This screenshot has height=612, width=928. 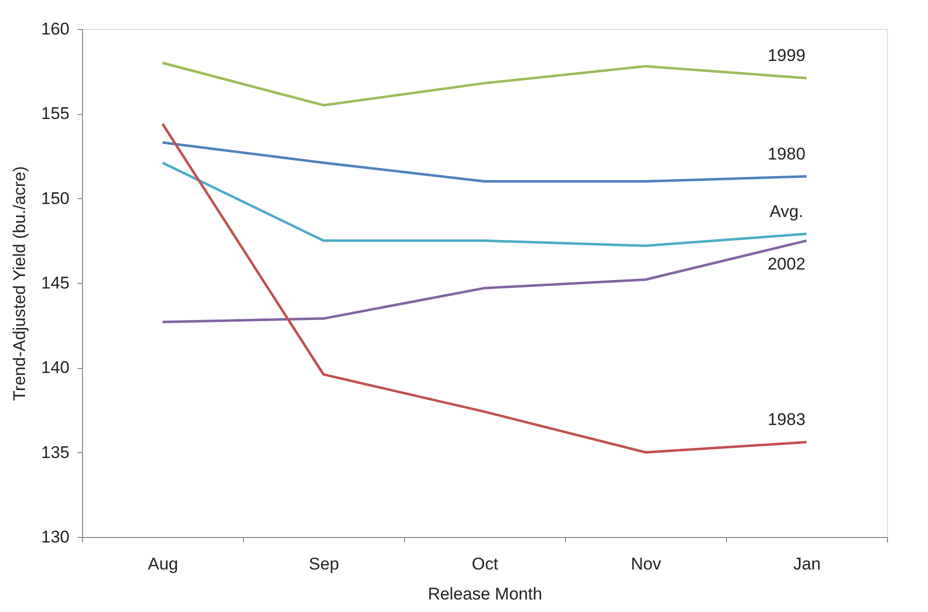 I want to click on y-axis-title: Trend-Adjusted Yield (bu./acre), so click(x=20, y=283).